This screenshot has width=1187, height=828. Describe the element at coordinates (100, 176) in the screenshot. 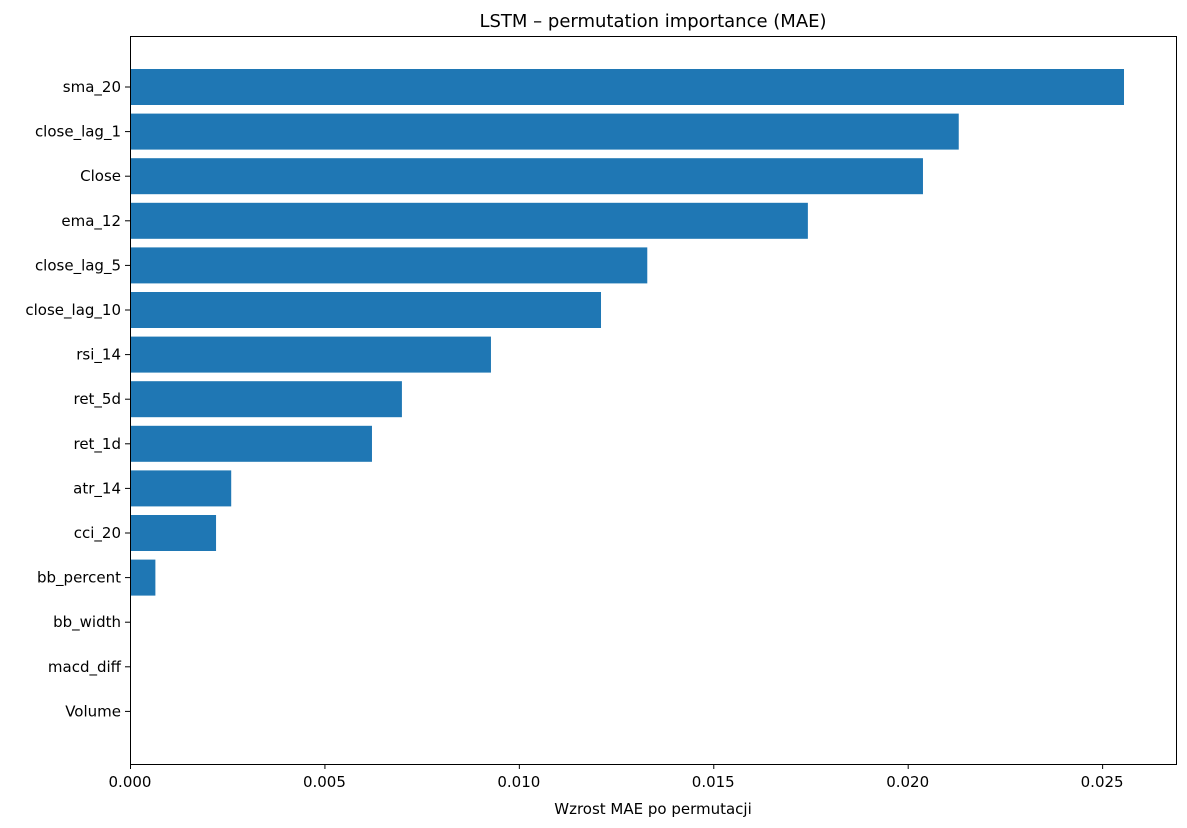

I see `y-tick-label: Close` at that location.